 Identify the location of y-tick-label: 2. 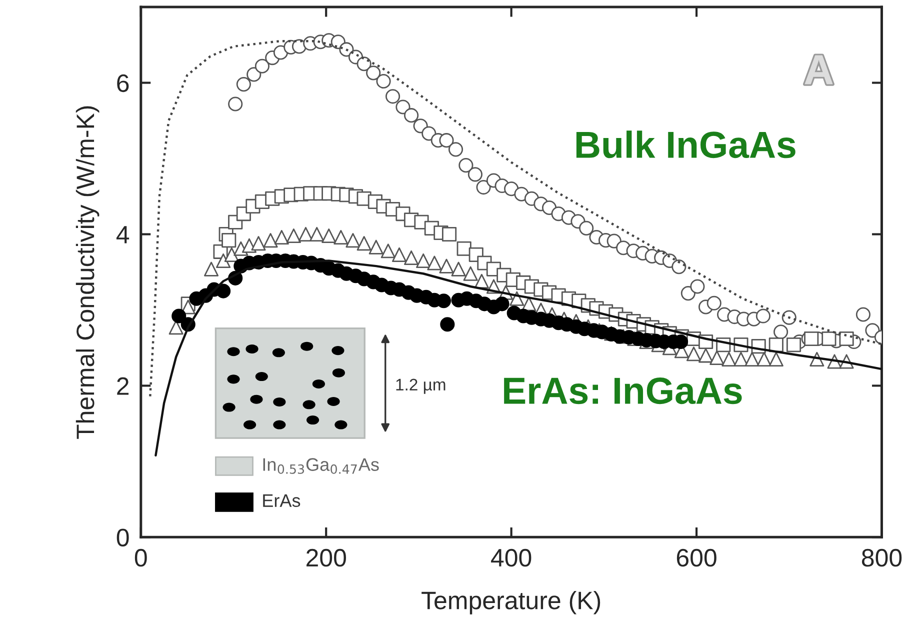
(123, 386).